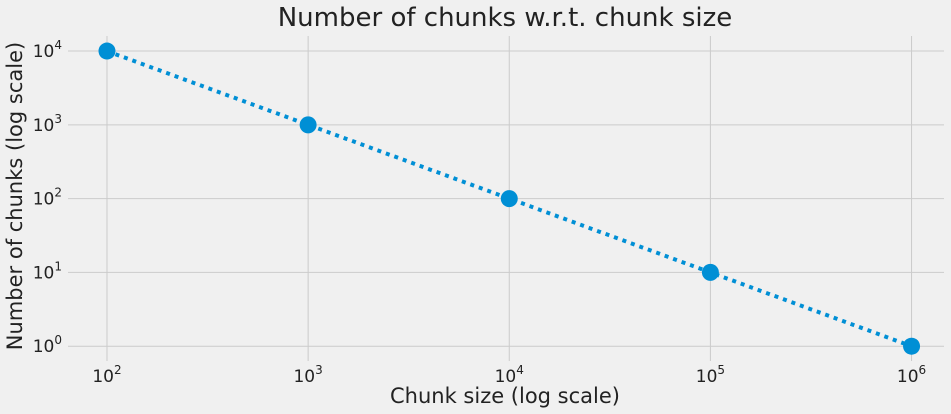 This screenshot has height=414, width=951. What do you see at coordinates (58, 193) in the screenshot?
I see `y-tick-exponent: 2` at bounding box center [58, 193].